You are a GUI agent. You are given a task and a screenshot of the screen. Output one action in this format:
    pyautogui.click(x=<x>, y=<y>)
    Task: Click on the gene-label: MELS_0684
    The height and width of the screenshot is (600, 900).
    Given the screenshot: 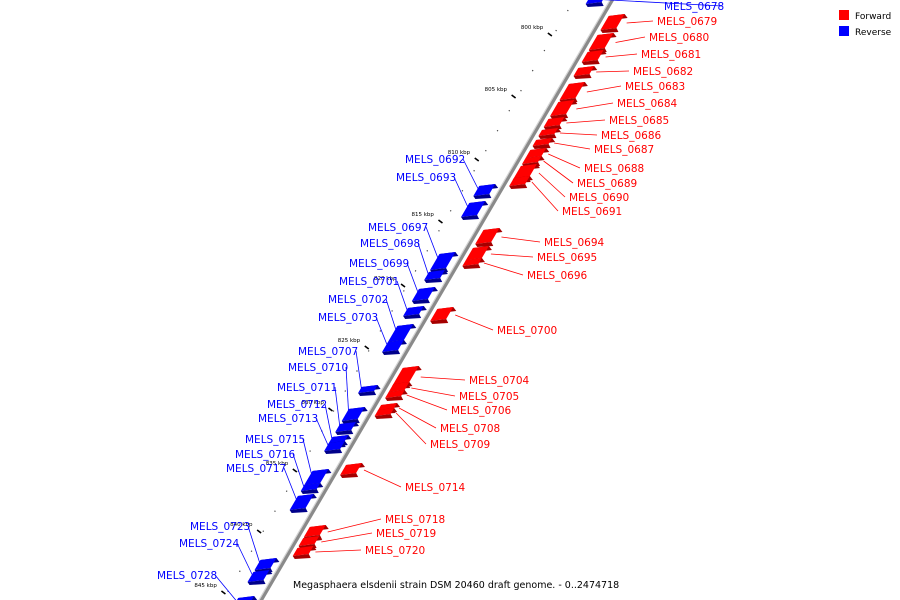 What is the action you would take?
    pyautogui.click(x=647, y=104)
    